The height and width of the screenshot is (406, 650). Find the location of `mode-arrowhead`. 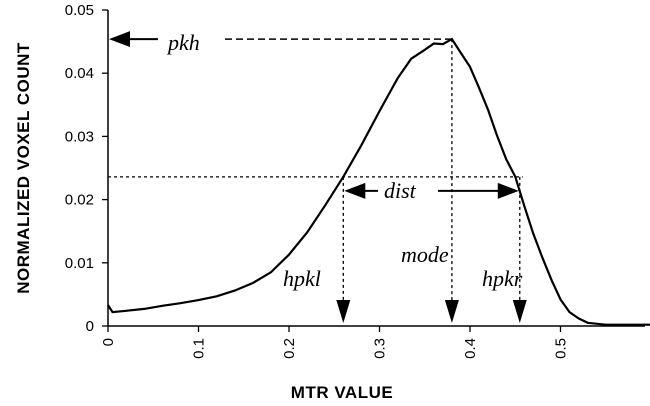

mode-arrowhead is located at coordinates (451, 311).